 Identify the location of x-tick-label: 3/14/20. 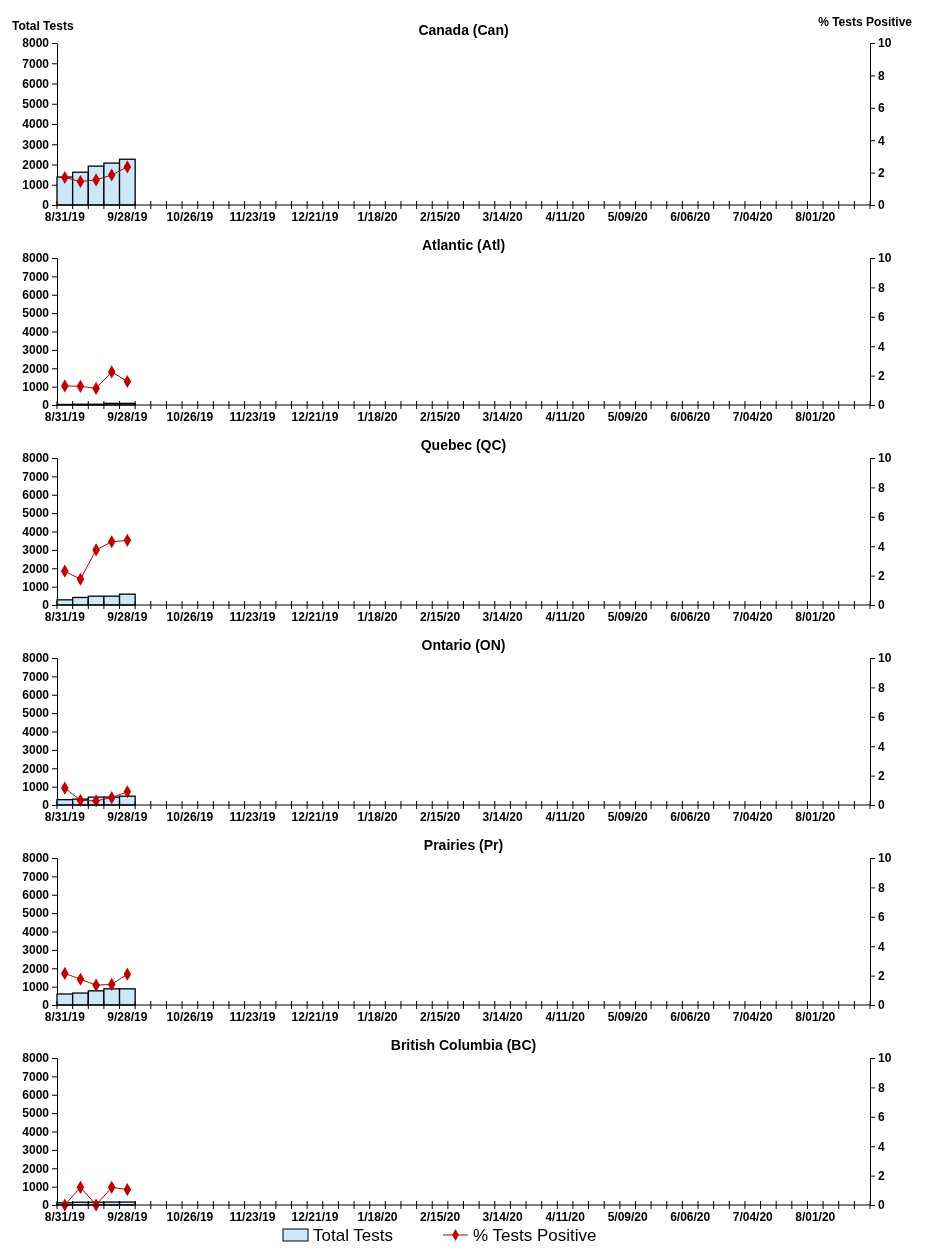
(502, 1017).